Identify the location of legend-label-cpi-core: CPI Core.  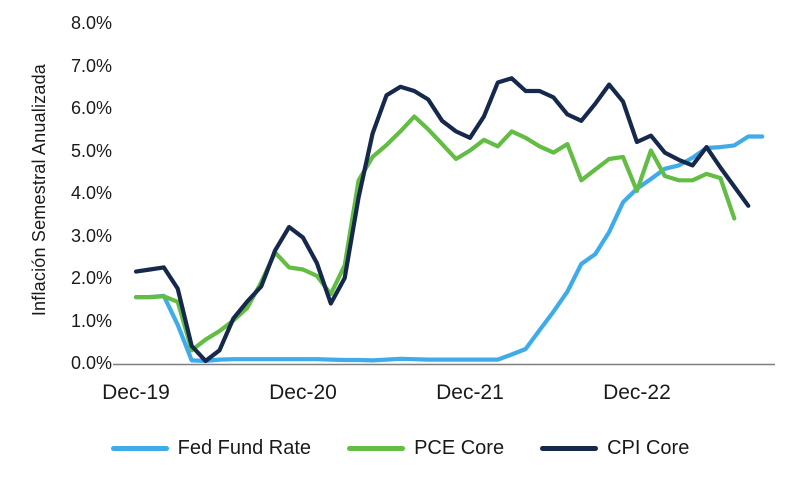
(648, 447).